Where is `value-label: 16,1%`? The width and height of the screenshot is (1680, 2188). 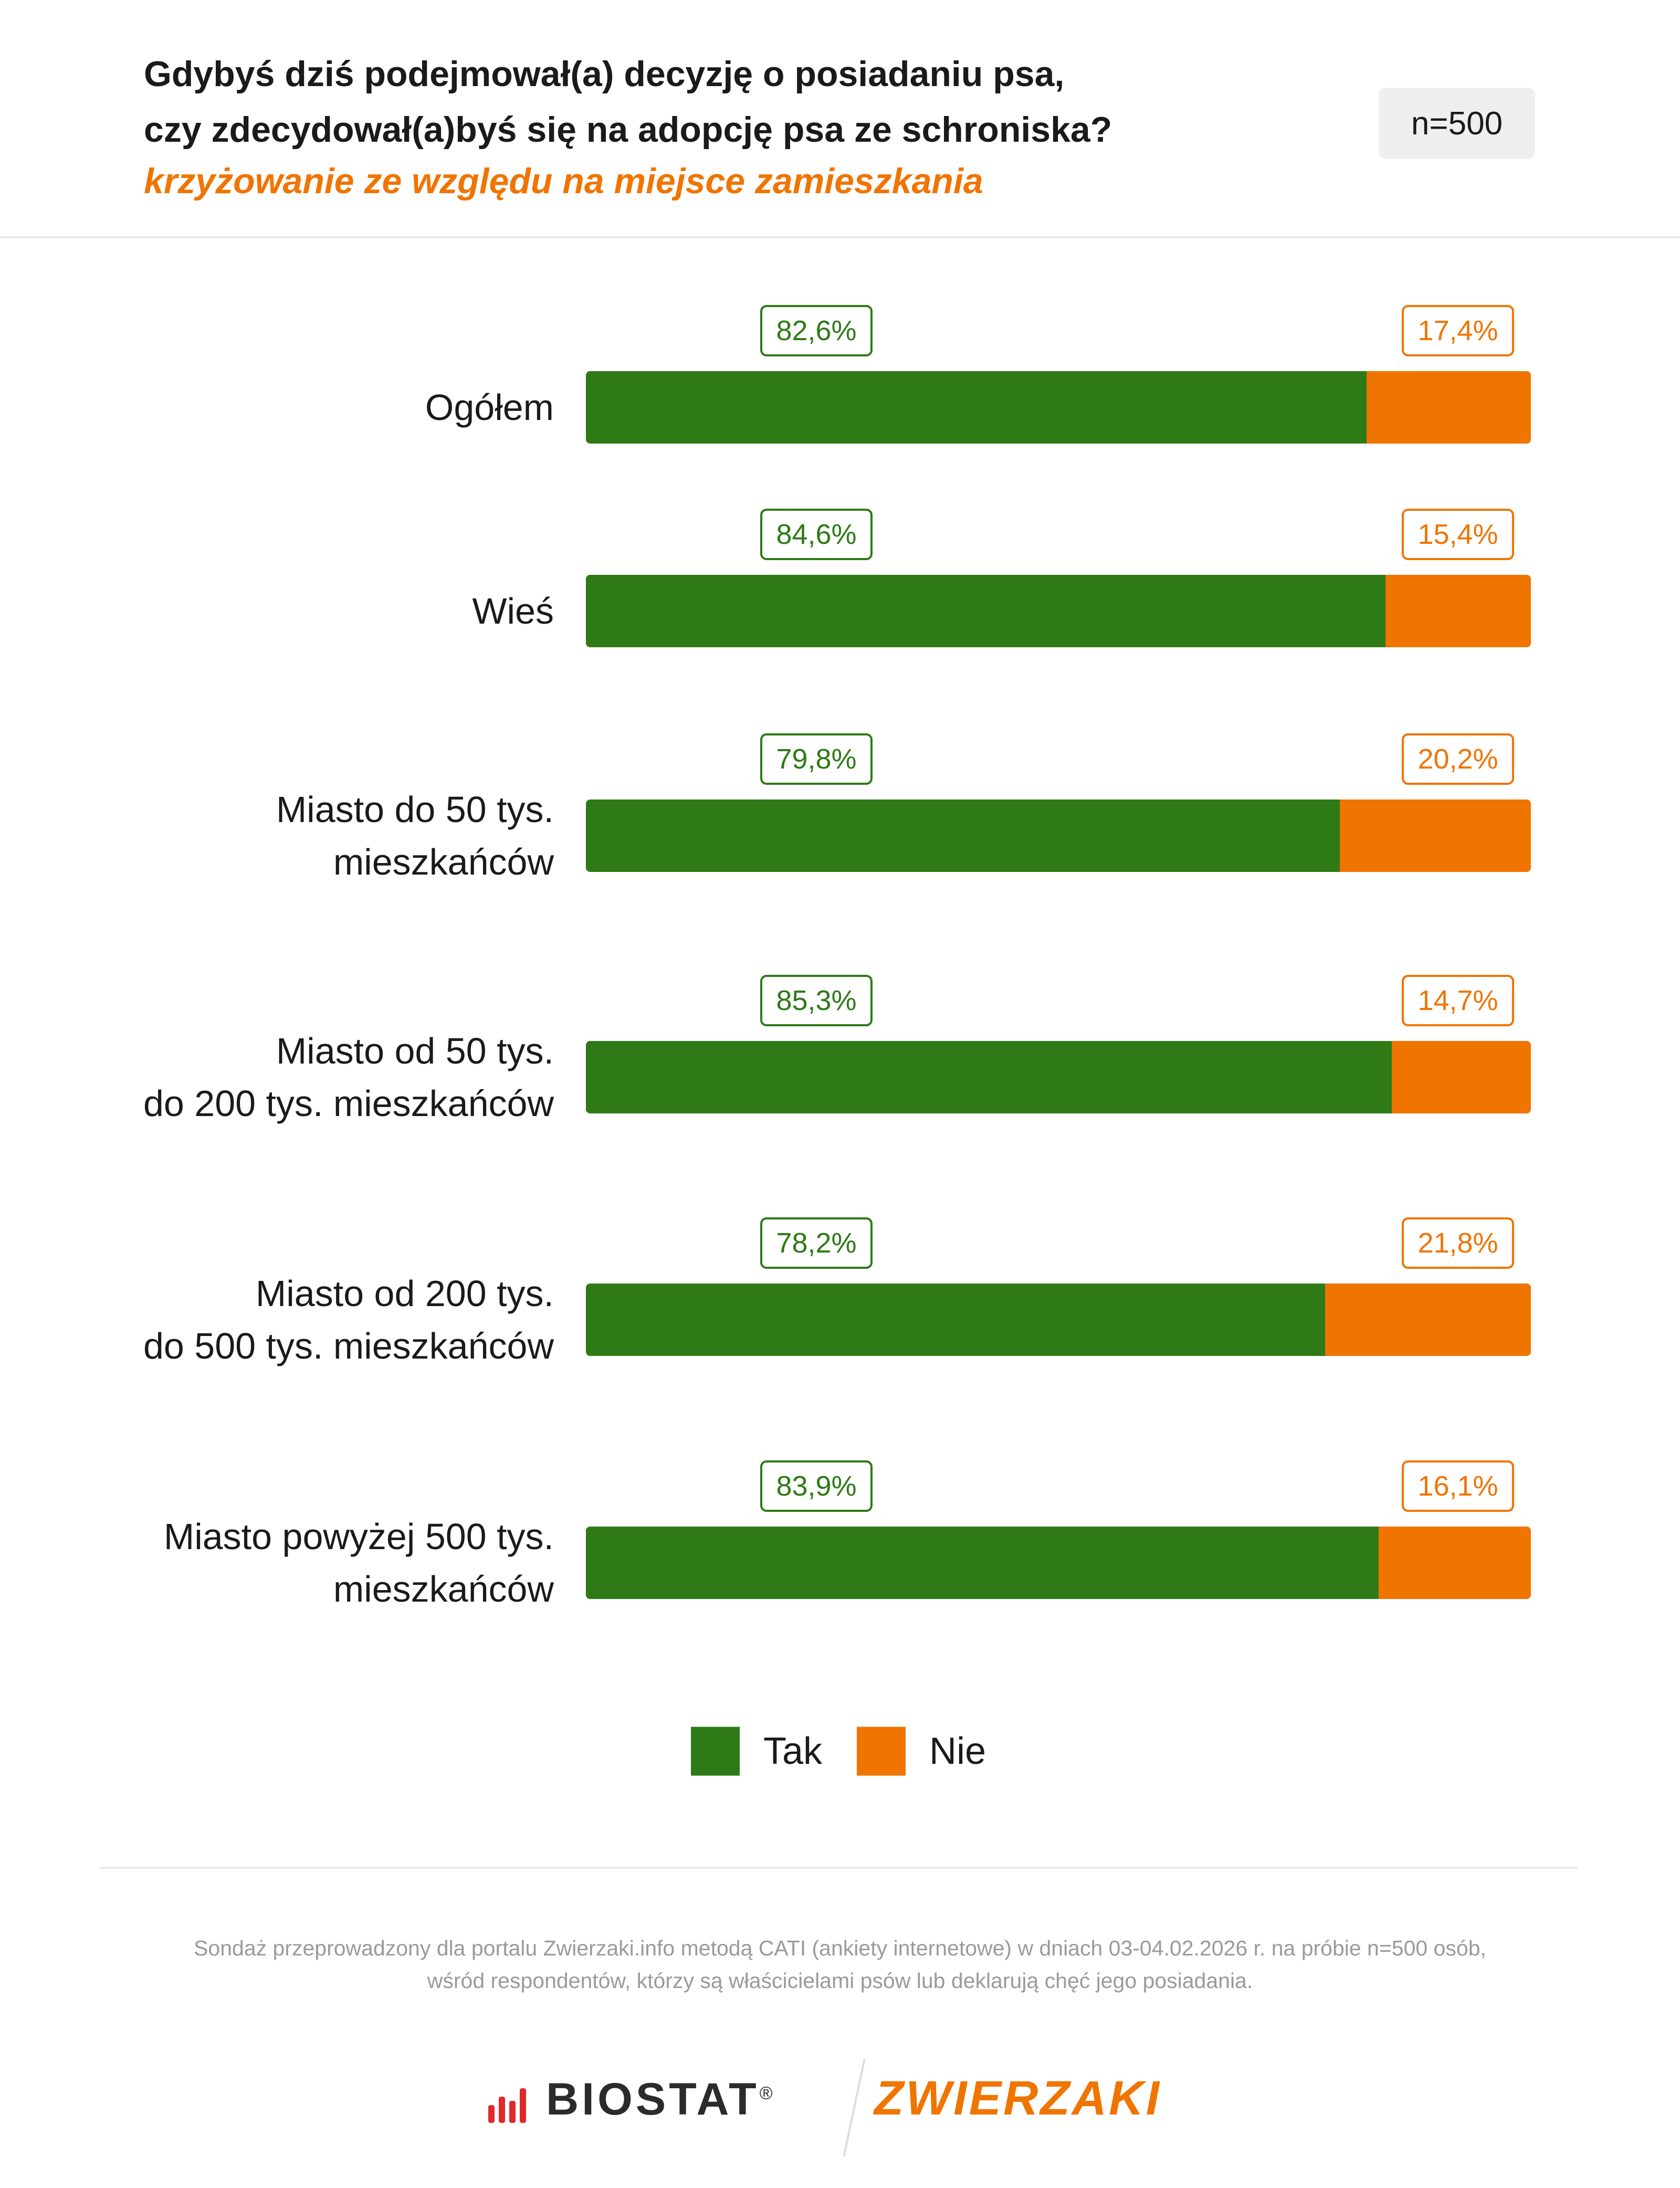 value-label: 16,1% is located at coordinates (1458, 1486).